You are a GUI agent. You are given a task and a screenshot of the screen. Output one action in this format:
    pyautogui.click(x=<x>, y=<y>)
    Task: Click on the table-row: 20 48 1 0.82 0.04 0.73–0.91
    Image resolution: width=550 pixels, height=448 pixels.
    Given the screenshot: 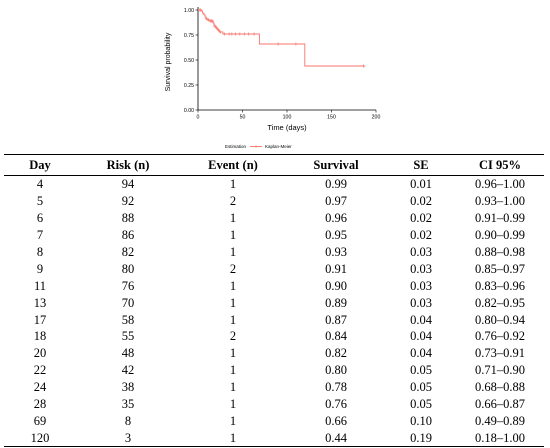 What is the action you would take?
    pyautogui.click(x=274, y=353)
    